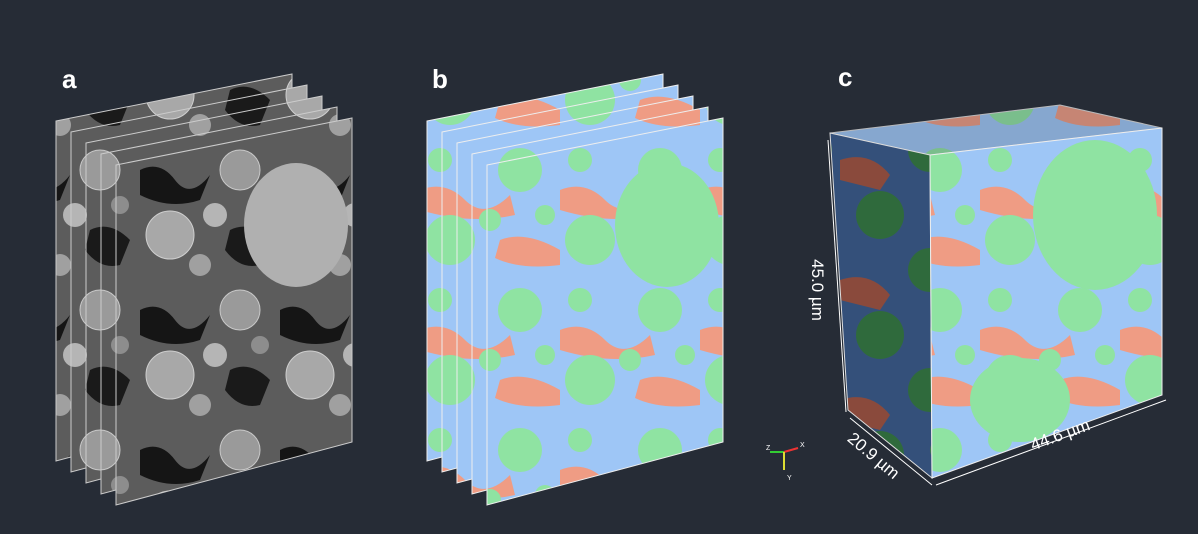 Image resolution: width=1198 pixels, height=534 pixels. What do you see at coordinates (768, 448) in the screenshot?
I see `axis-label: Z` at bounding box center [768, 448].